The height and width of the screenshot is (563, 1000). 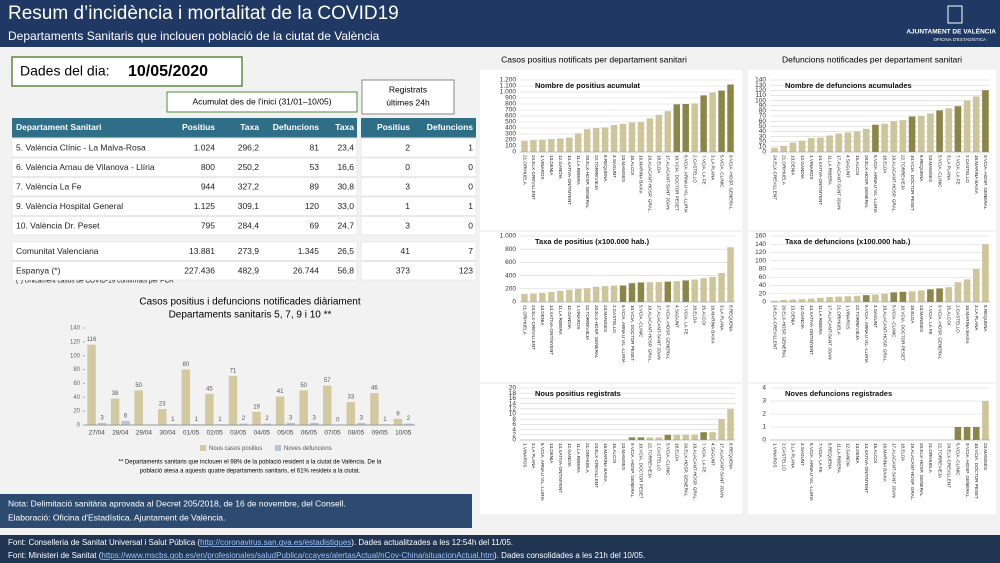 What do you see at coordinates (408, 89) in the screenshot?
I see `group-label: Registrats` at bounding box center [408, 89].